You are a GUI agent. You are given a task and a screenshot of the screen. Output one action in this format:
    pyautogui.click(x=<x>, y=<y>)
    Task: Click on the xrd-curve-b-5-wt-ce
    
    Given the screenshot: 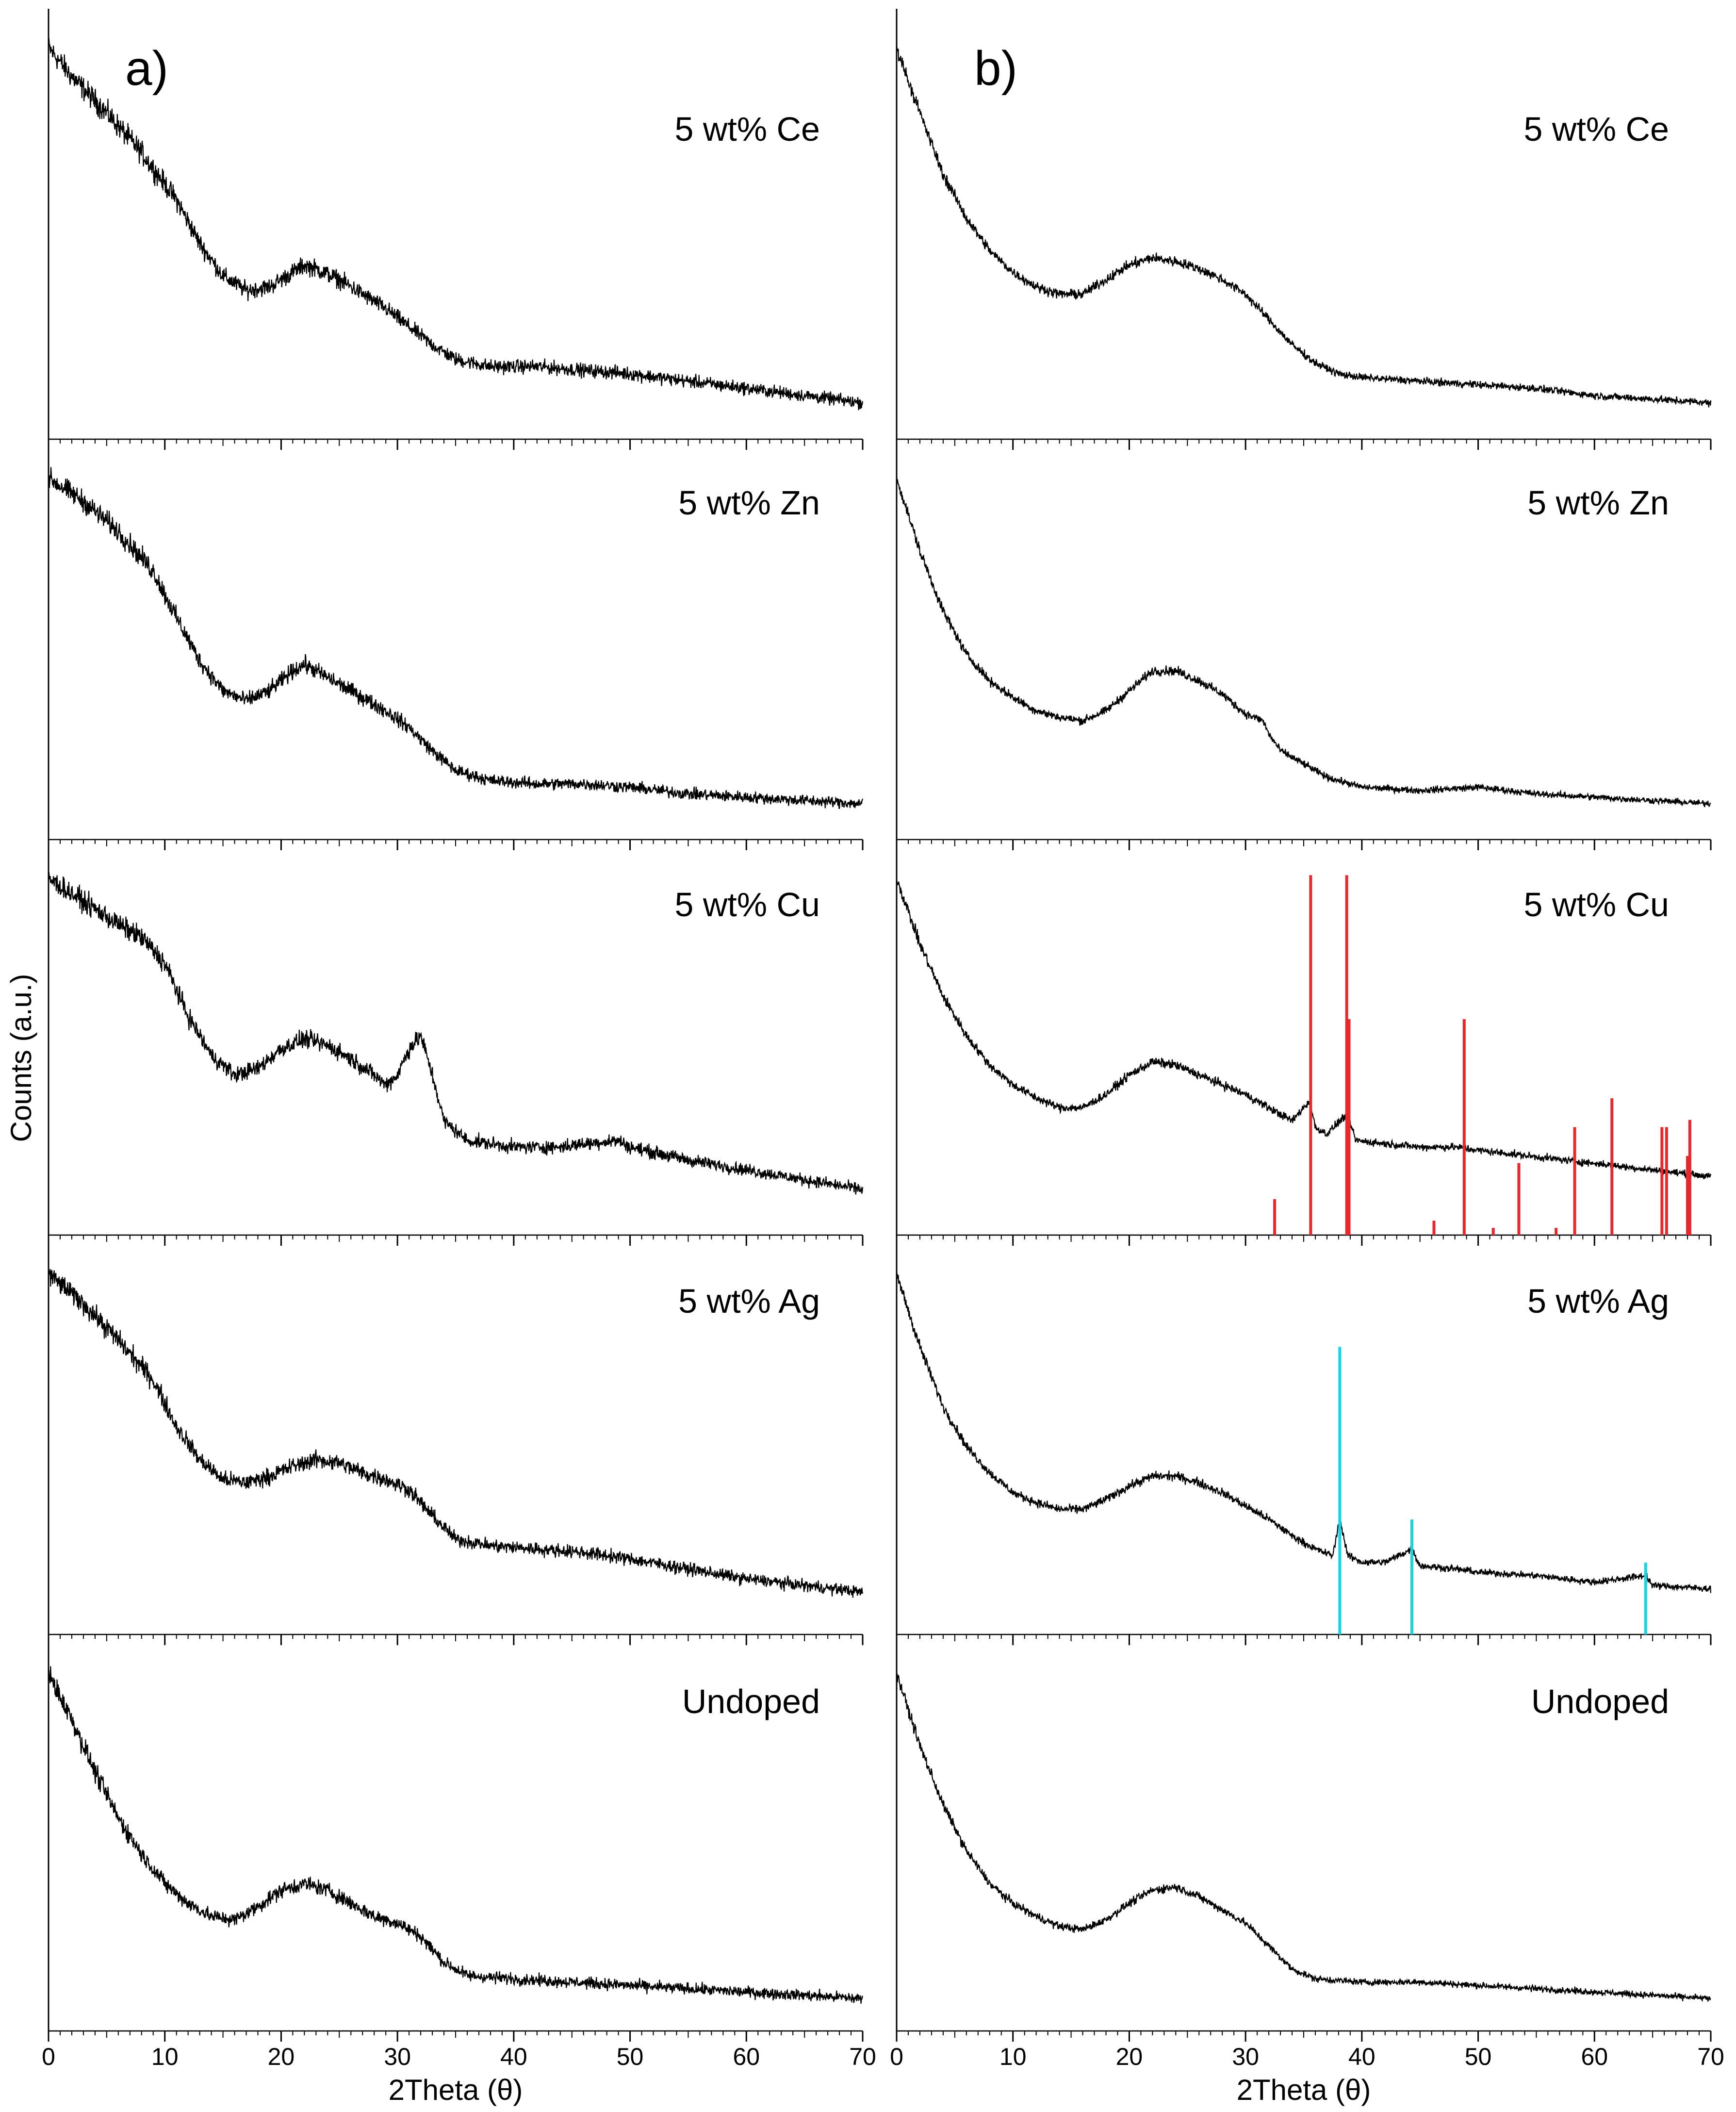 What is the action you would take?
    pyautogui.click(x=1304, y=226)
    